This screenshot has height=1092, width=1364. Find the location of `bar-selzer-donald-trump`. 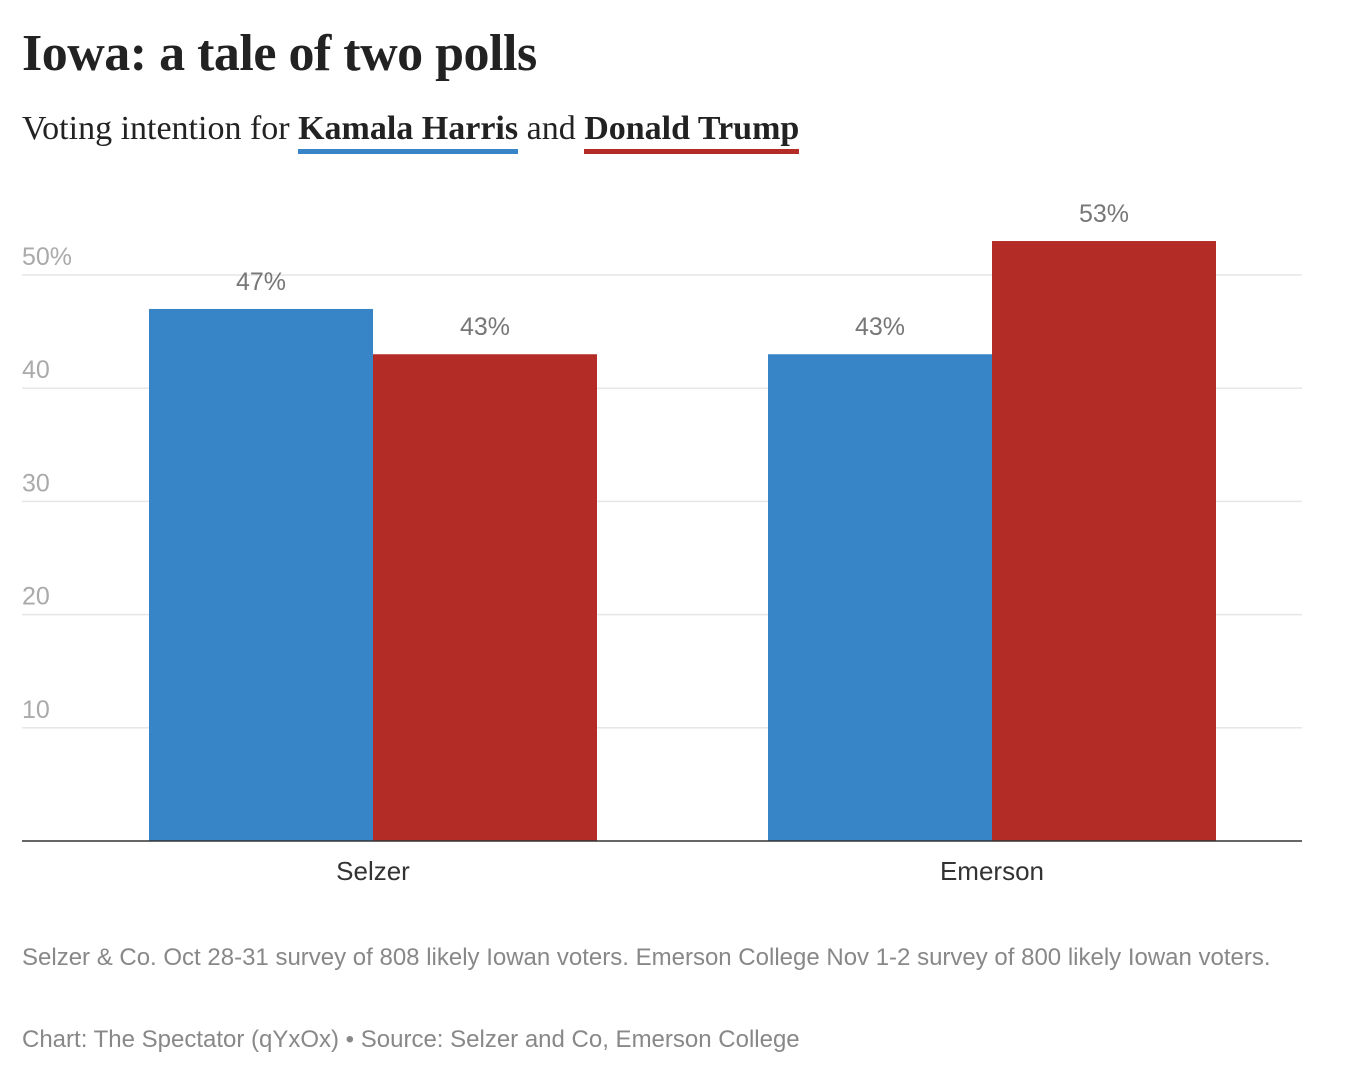

bar-selzer-donald-trump is located at coordinates (485, 597).